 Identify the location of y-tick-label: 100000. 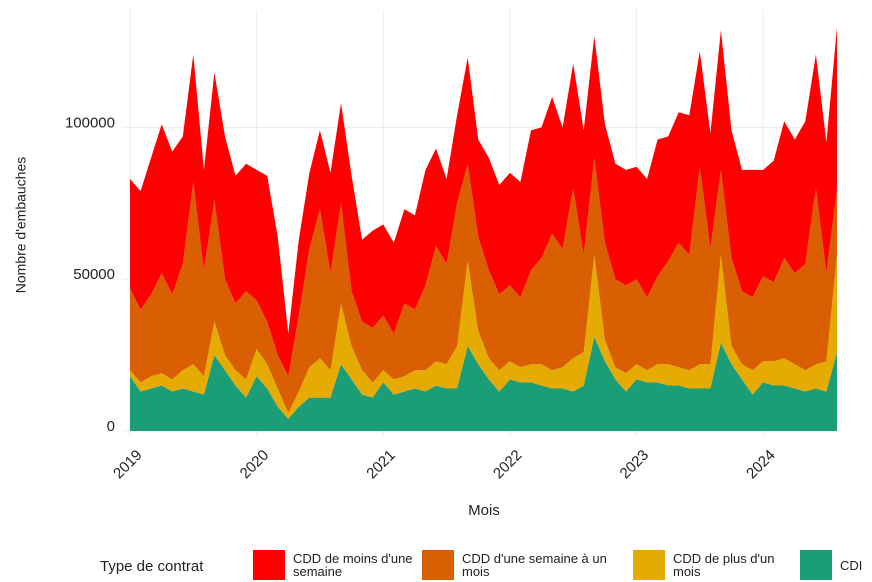
(90, 122).